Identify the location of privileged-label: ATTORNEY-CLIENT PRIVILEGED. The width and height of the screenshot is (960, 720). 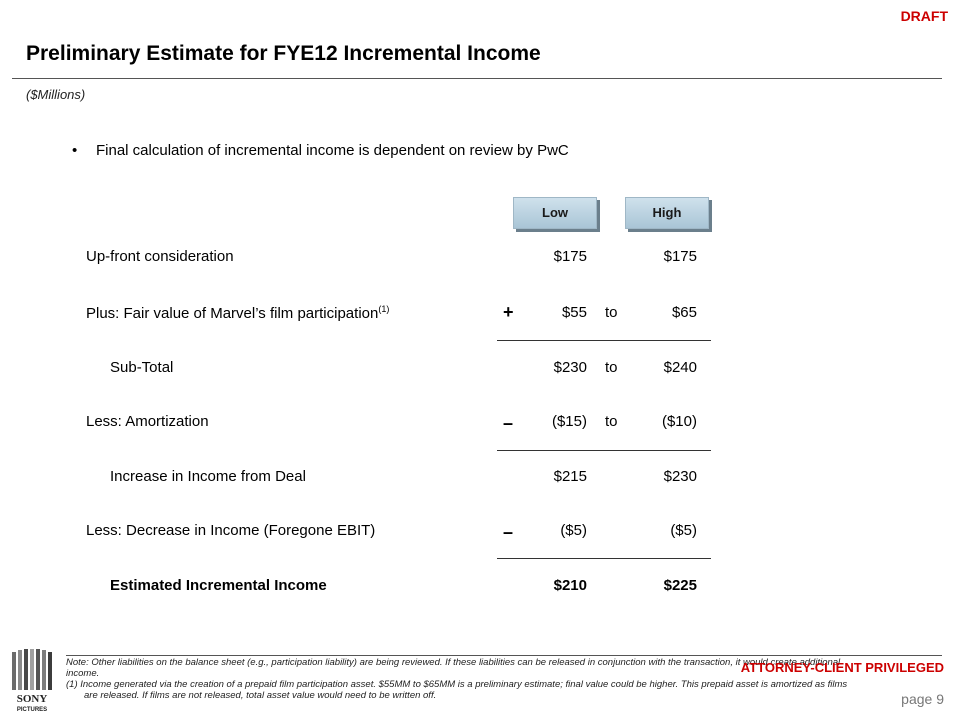
(842, 667).